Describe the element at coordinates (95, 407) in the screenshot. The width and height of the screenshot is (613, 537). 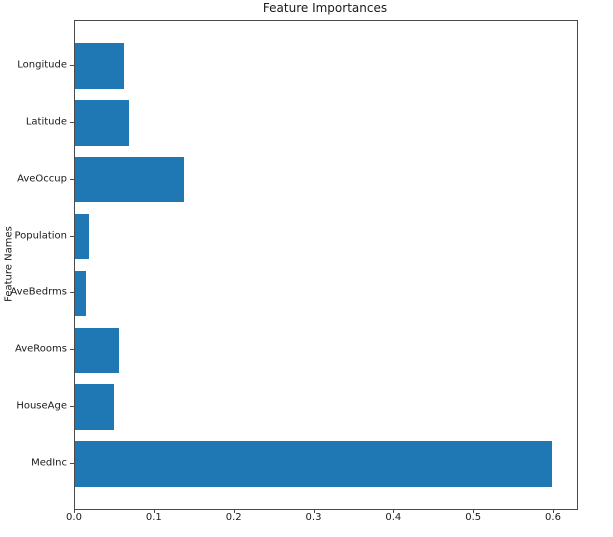
I see `bar-houseage` at that location.